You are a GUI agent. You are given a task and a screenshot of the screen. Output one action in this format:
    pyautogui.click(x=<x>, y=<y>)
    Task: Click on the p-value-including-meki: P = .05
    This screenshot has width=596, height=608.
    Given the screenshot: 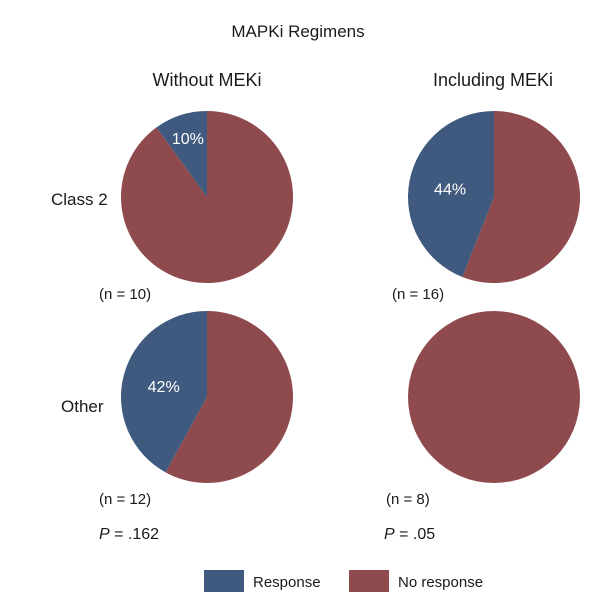 What is the action you would take?
    pyautogui.click(x=409, y=535)
    